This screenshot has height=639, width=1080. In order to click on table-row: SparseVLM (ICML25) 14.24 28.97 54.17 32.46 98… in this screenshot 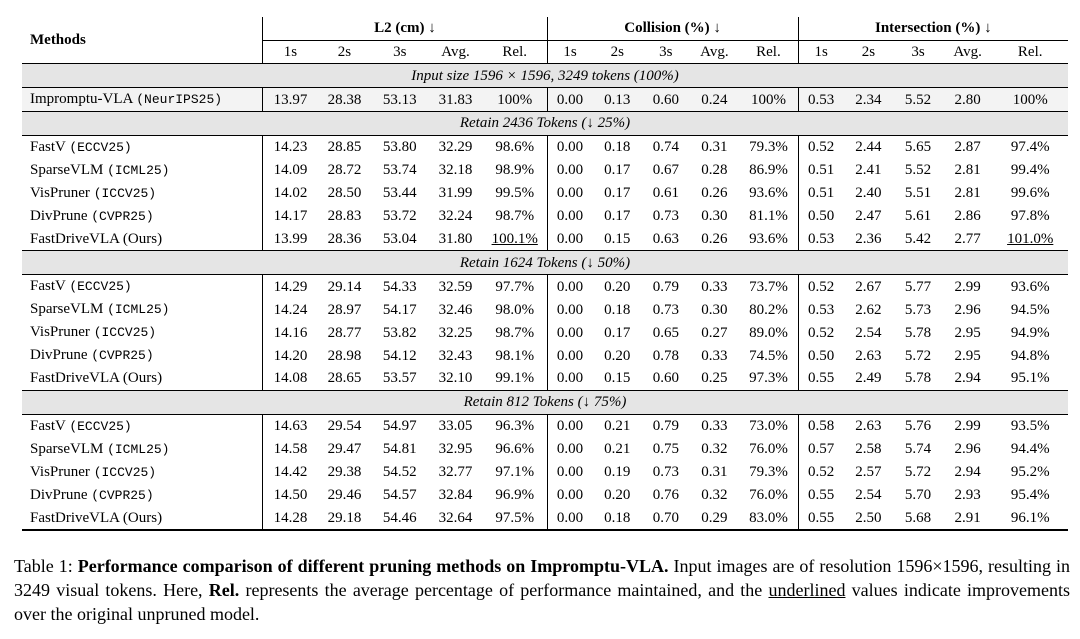, I will do `click(545, 310)`.